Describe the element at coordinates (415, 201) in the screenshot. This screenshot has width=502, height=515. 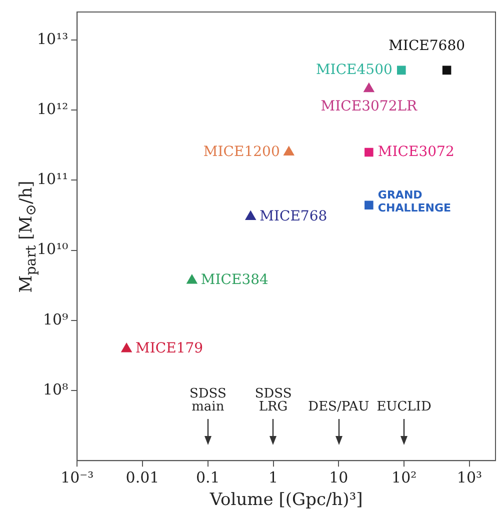
I see `series-label: GRAND CHALLENGE` at that location.